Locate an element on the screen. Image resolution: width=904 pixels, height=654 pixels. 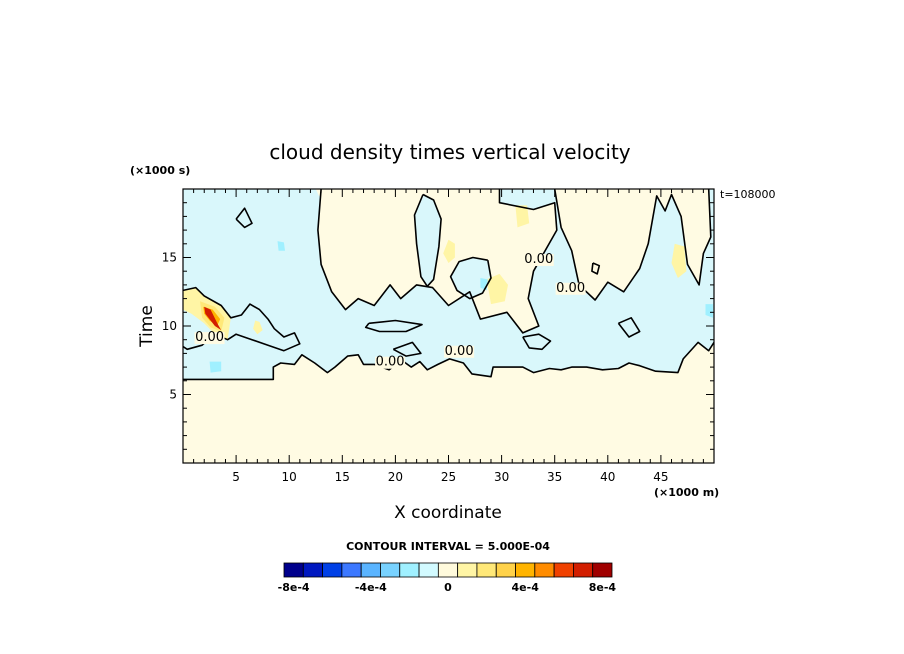
colorbar is located at coordinates (448, 570).